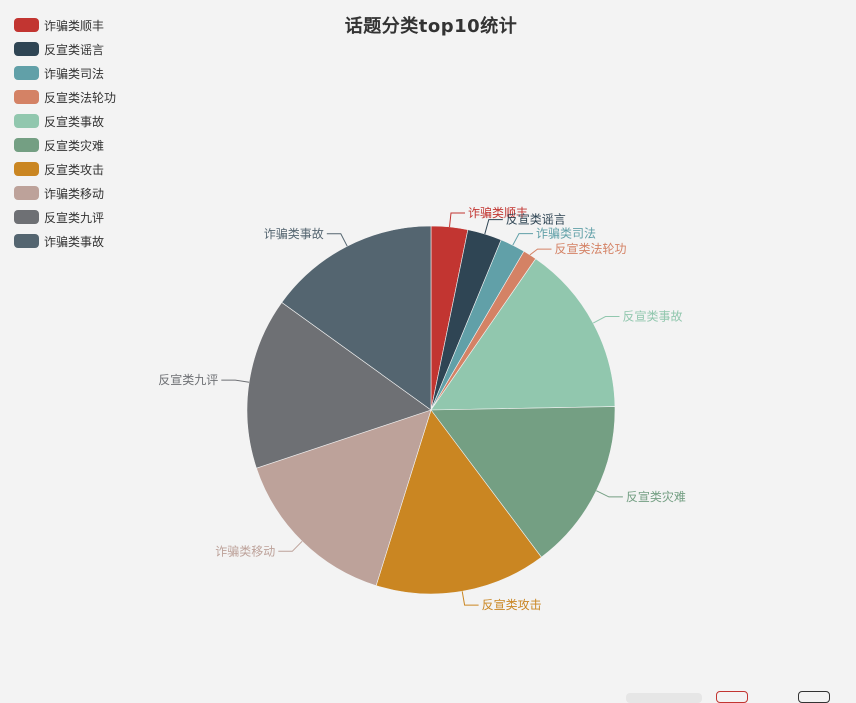  Describe the element at coordinates (653, 316) in the screenshot. I see `slice-label: 反宣类事故` at that location.